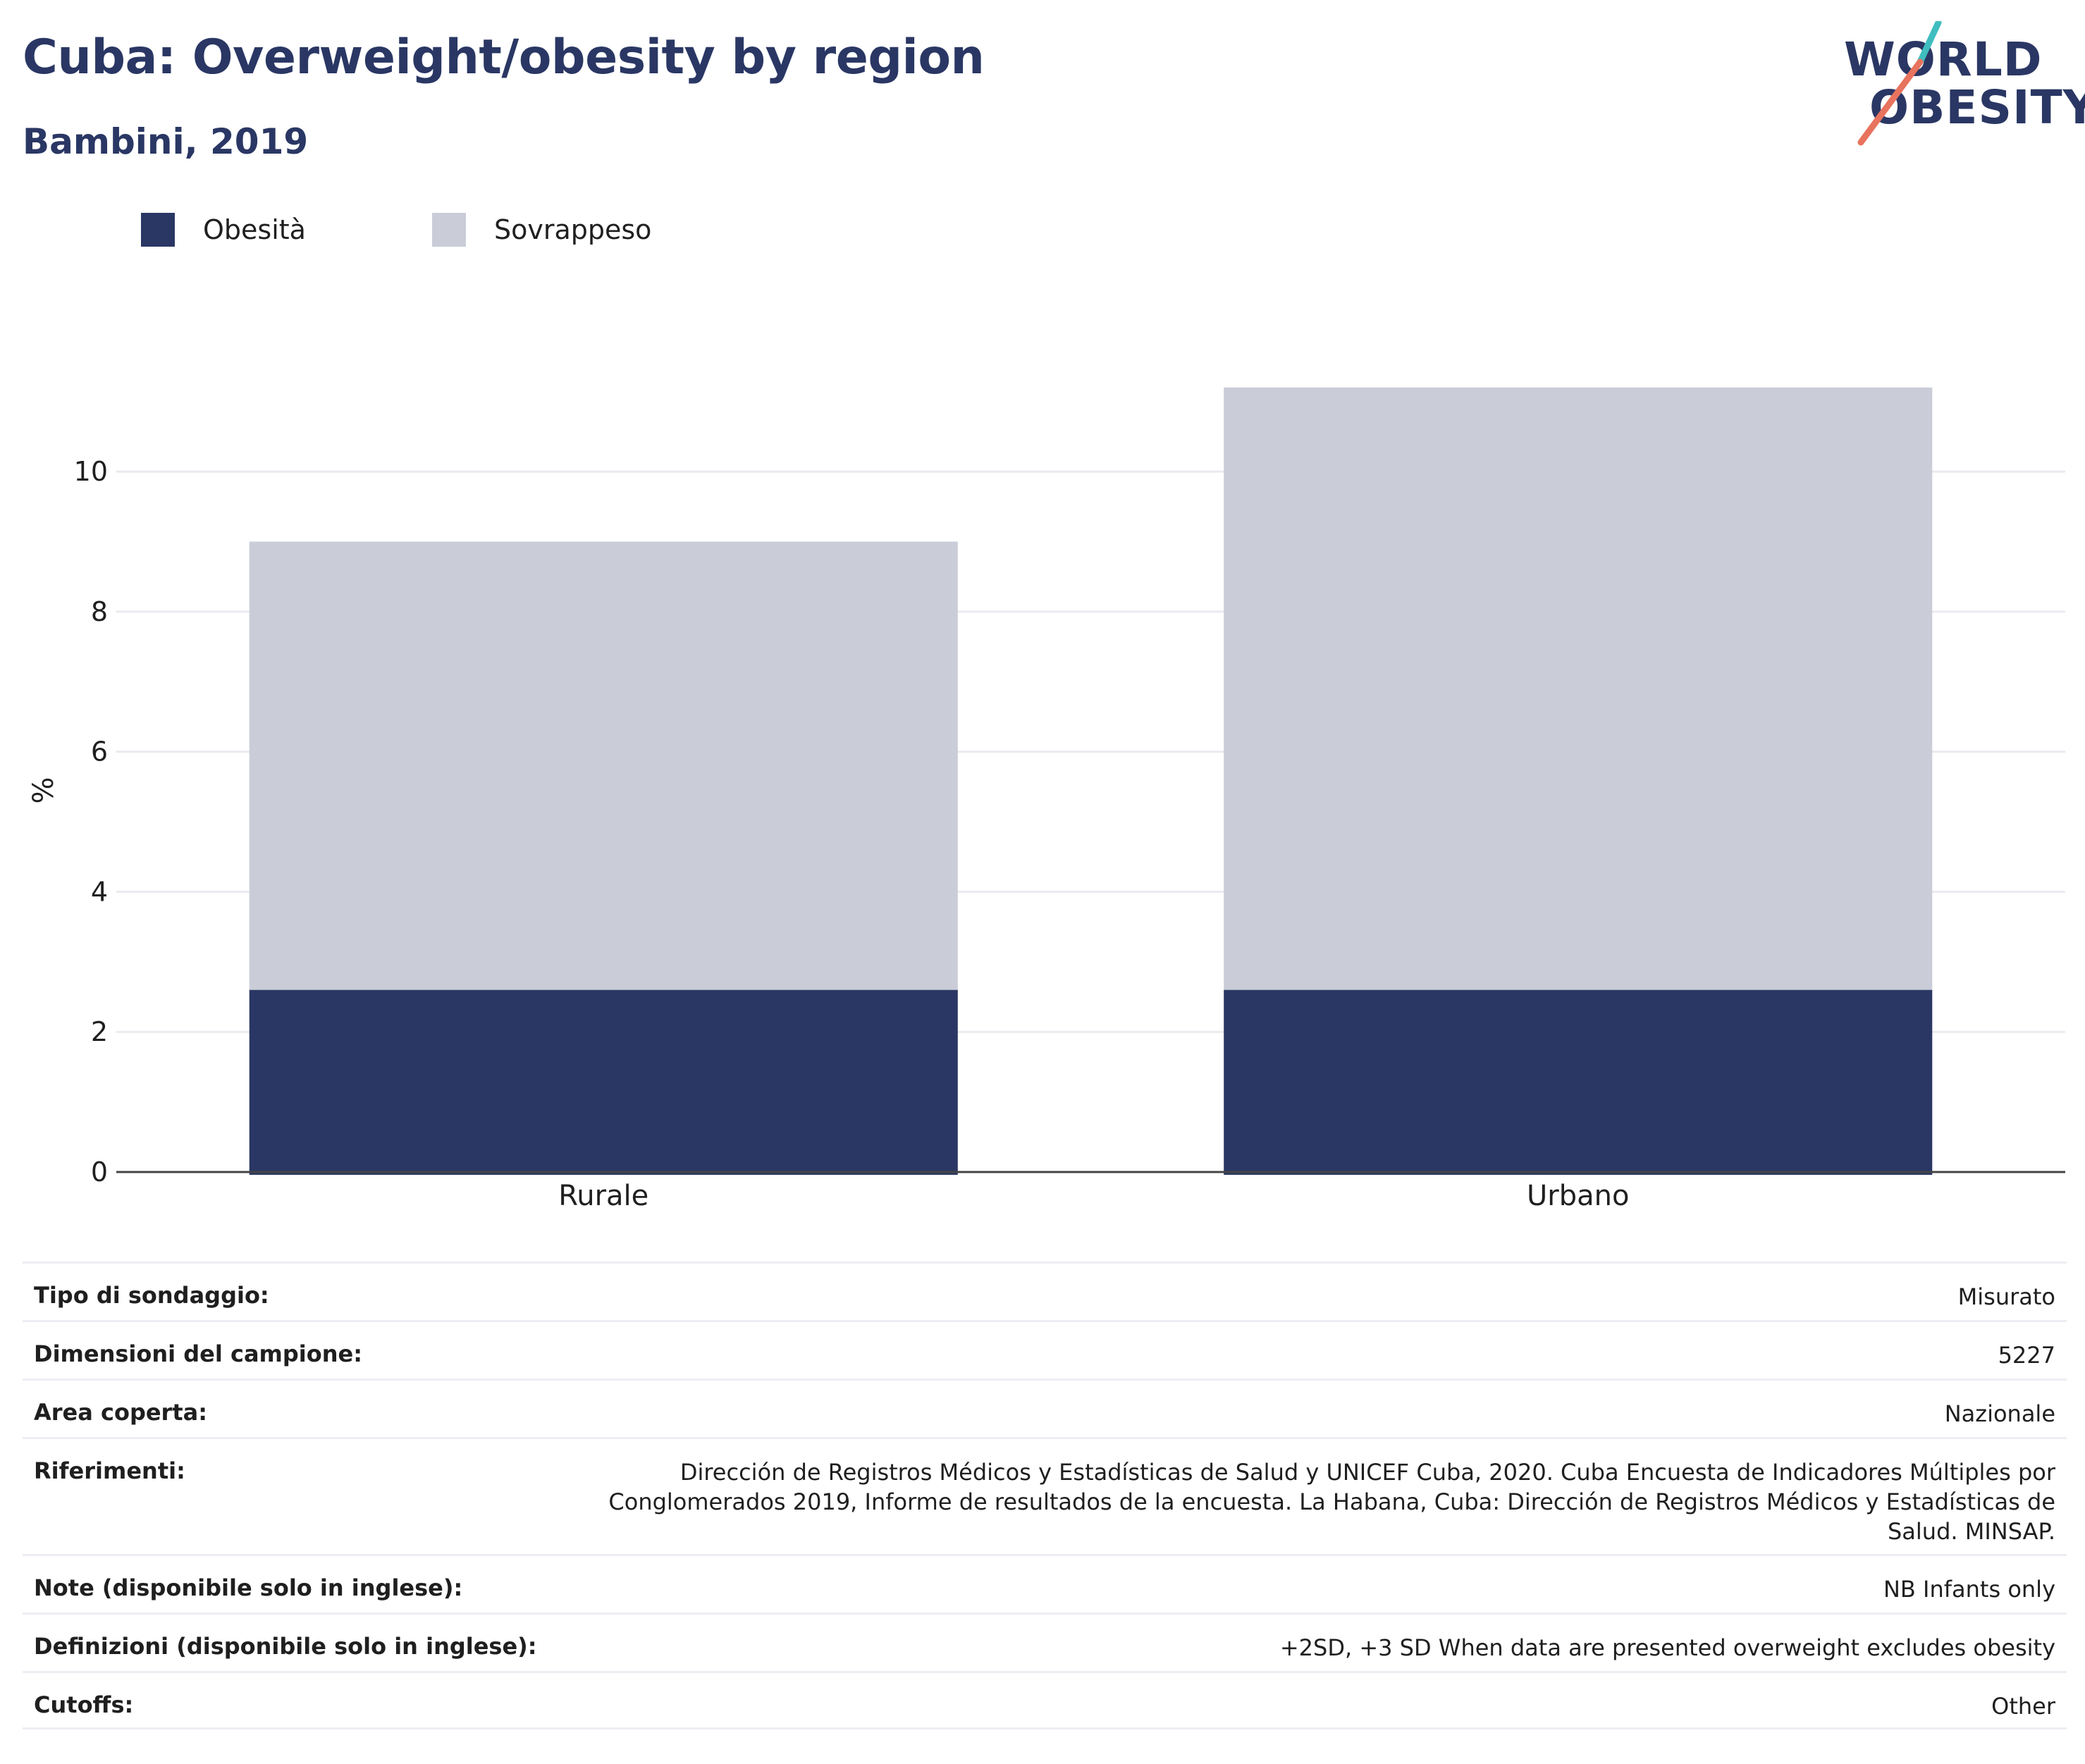 The image size is (2085, 1764). I want to click on info-key: Riferimenti:, so click(109, 1470).